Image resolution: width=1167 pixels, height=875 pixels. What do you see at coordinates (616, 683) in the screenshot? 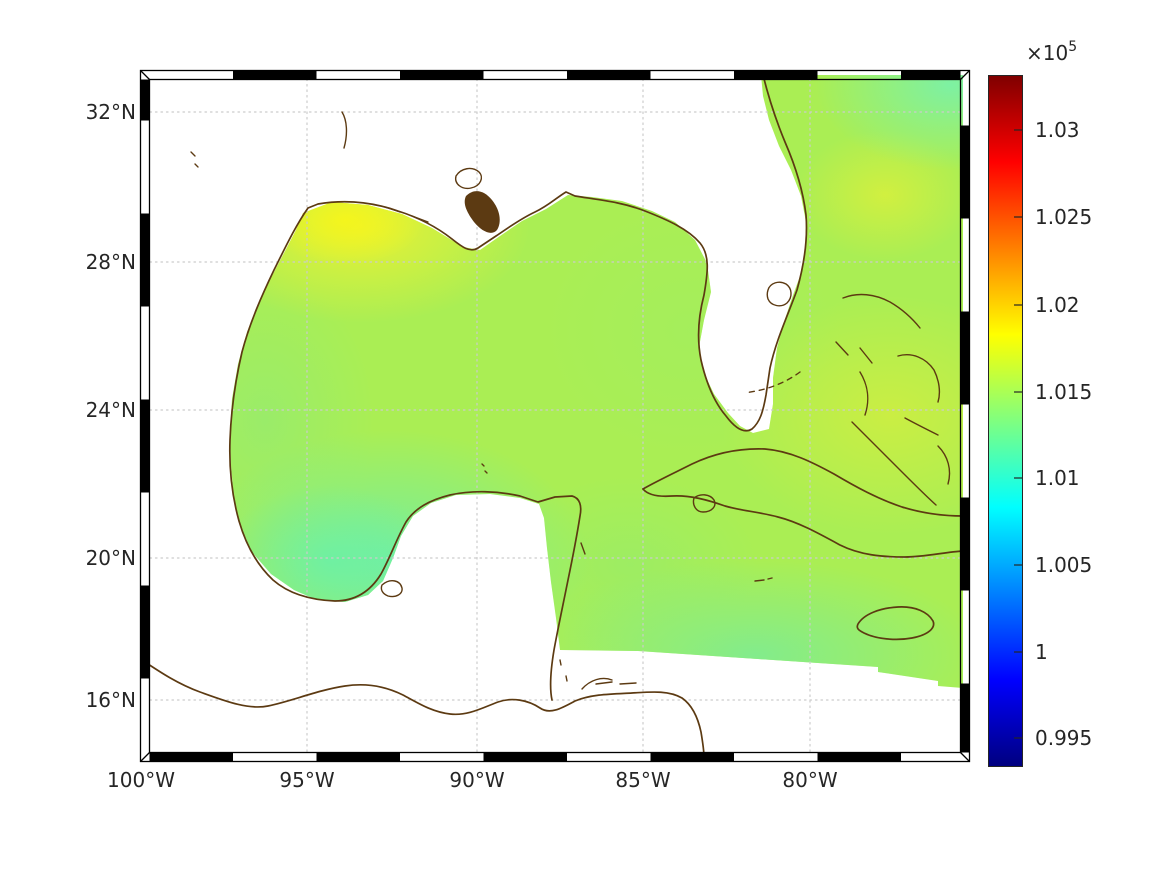
I see `bay-islands` at bounding box center [616, 683].